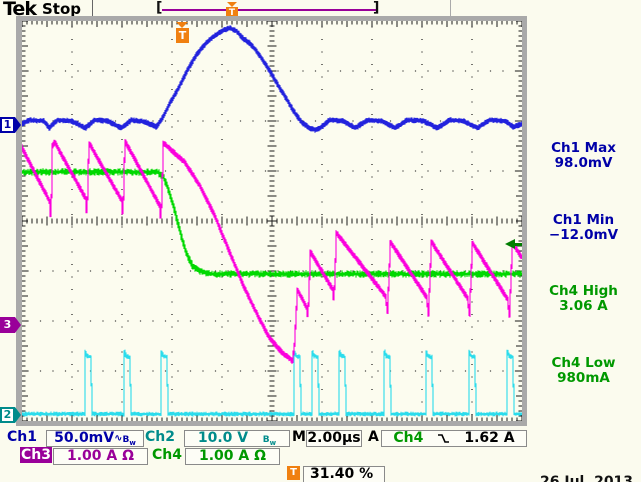 This screenshot has width=641, height=482. Describe the element at coordinates (583, 291) in the screenshot. I see `measurement-label: Ch4 High` at that location.